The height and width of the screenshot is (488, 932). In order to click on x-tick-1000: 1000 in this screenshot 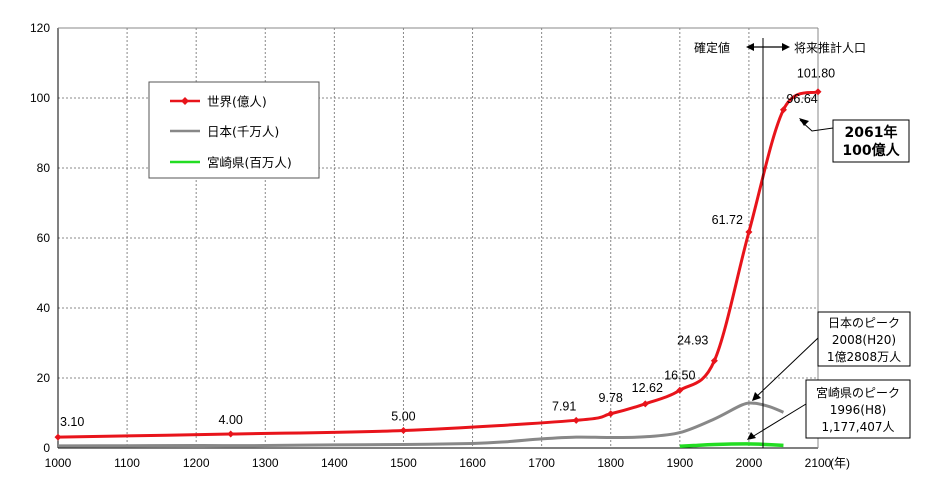, I will do `click(58, 463)`.